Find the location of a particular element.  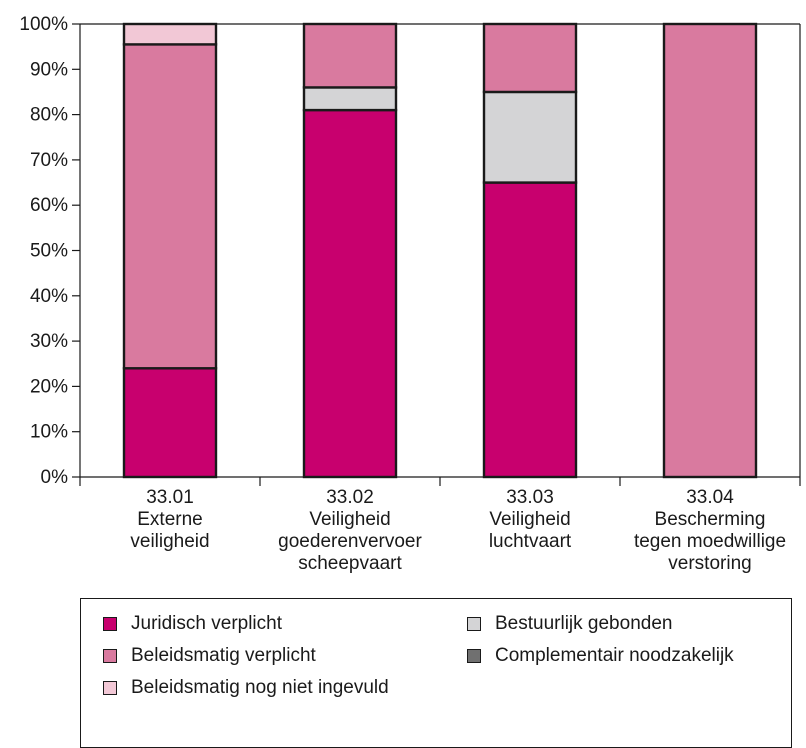

x-category-label: verstoring is located at coordinates (709, 563).